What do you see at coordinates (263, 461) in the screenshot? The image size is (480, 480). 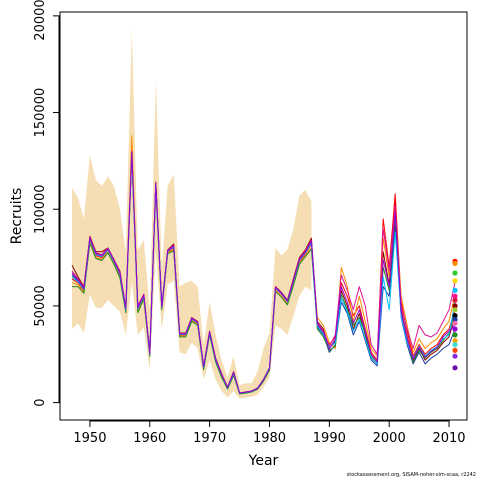 I see `x-axis-label: Year` at bounding box center [263, 461].